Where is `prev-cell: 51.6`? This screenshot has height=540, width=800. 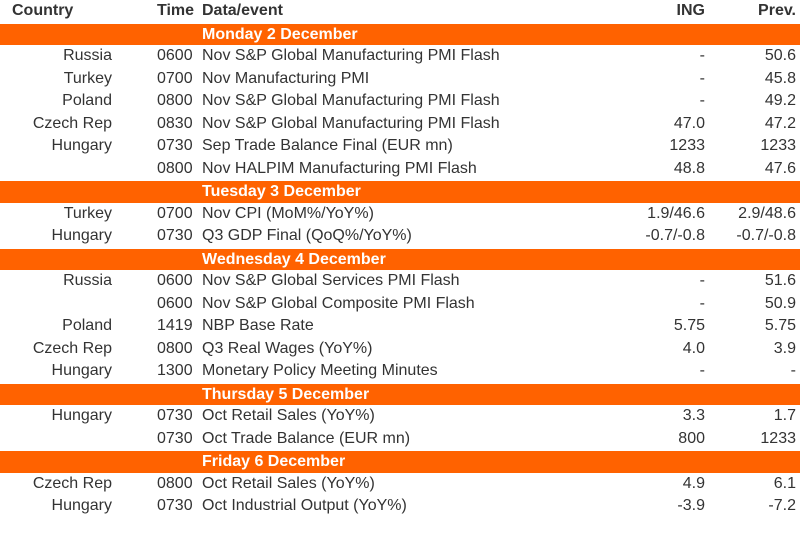
prev-cell: 51.6 is located at coordinates (780, 280).